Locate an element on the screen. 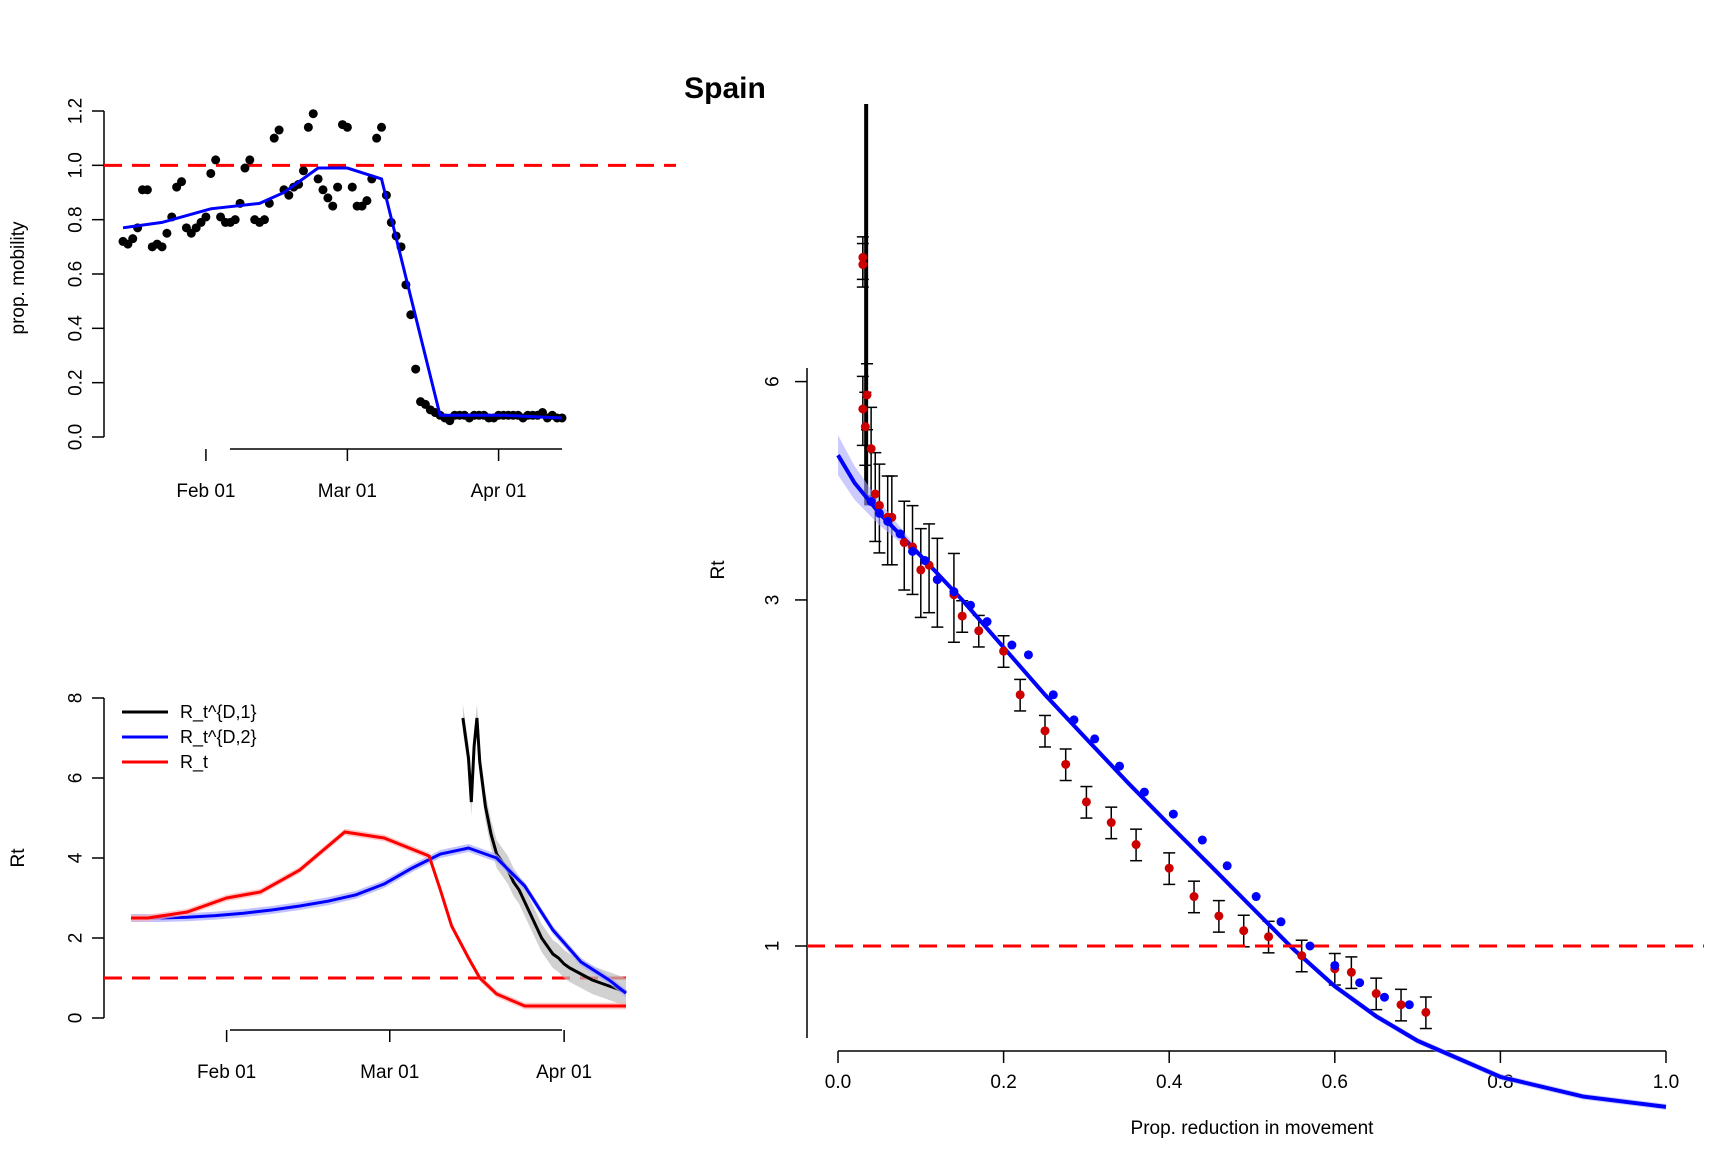  rt-reduction-x-label: Prop. reduction in movement is located at coordinates (1253, 1128).